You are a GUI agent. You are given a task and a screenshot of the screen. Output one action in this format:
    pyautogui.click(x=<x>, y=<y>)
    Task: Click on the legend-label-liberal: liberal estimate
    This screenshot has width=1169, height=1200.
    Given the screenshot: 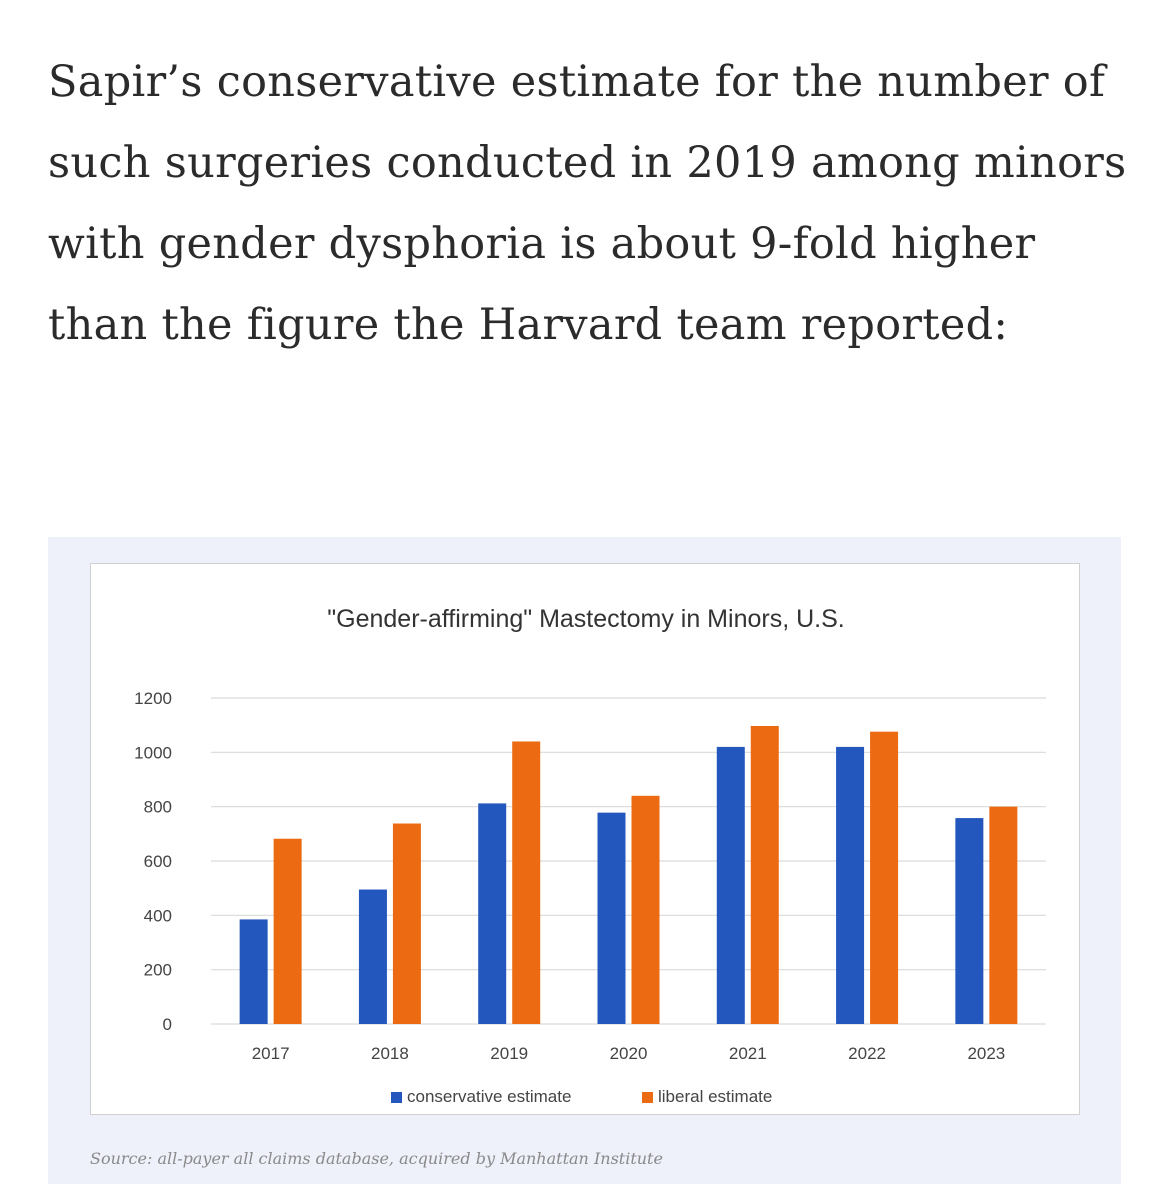 What is the action you would take?
    pyautogui.click(x=715, y=1096)
    